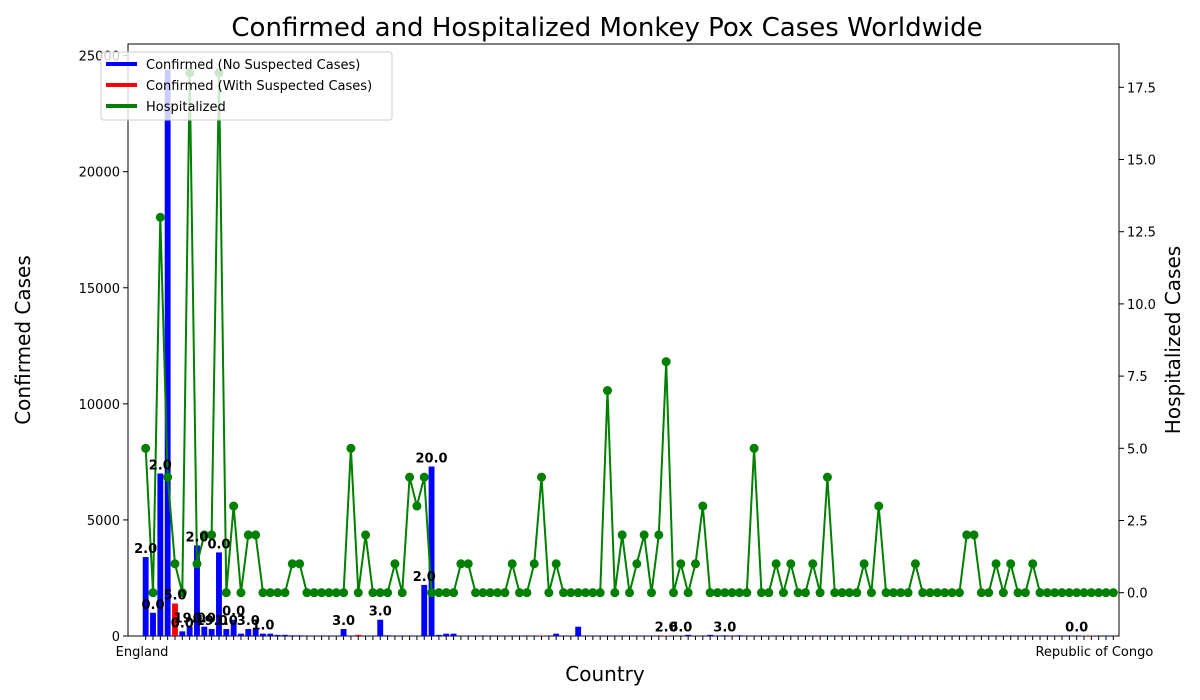 The width and height of the screenshot is (1200, 700). I want to click on right-y-tick-label: 2.5, so click(1137, 521).